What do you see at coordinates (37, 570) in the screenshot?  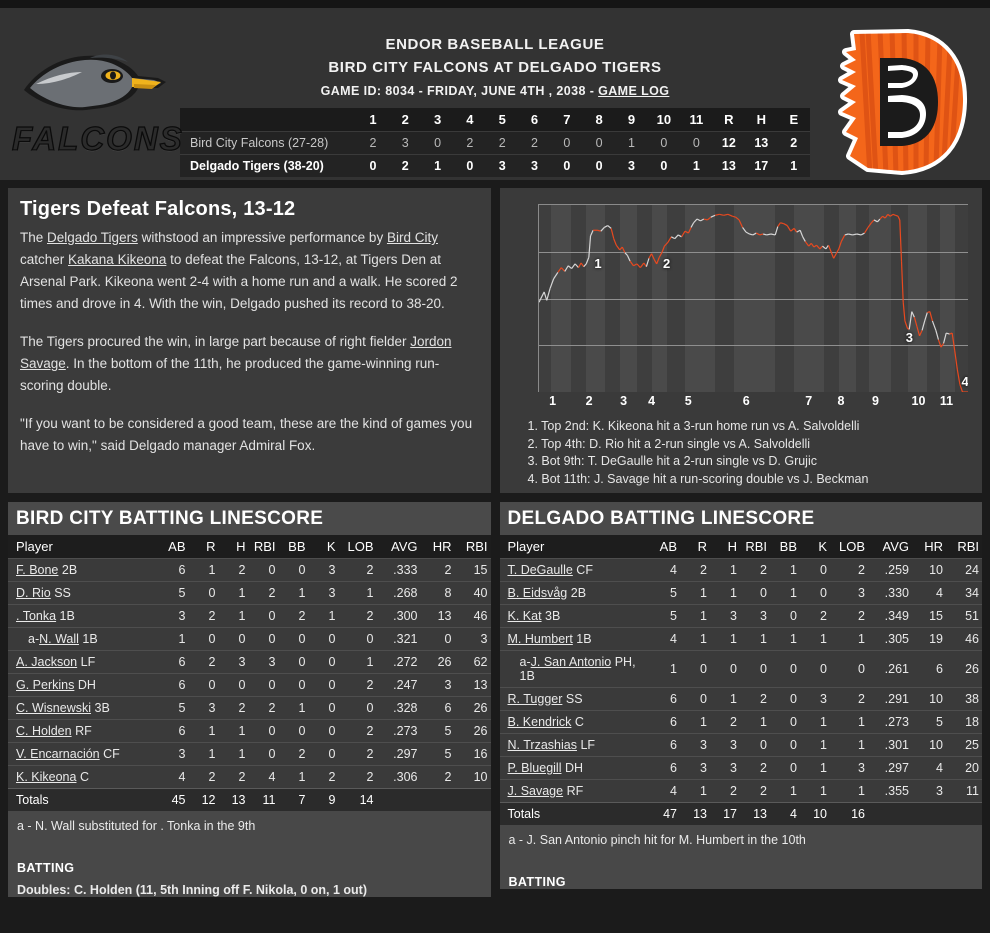 I see `player-link: F. Bone` at bounding box center [37, 570].